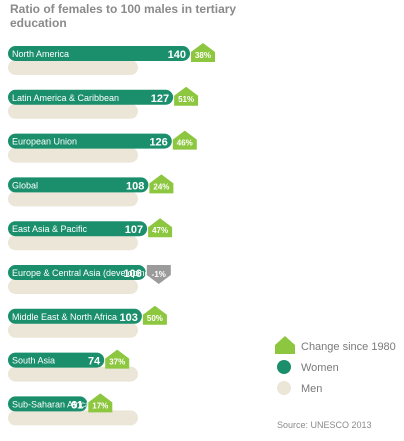 The height and width of the screenshot is (441, 404). I want to click on change-value-label: 24%, so click(161, 186).